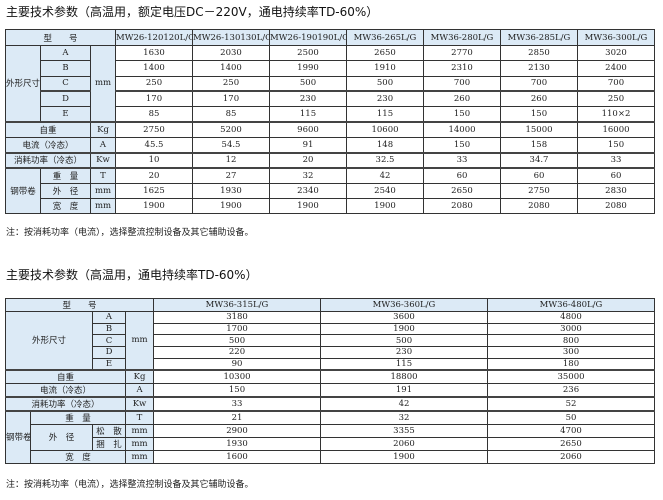 The width and height of the screenshot is (663, 500). Describe the element at coordinates (385, 68) in the screenshot. I see `value-cell: 1910` at that location.